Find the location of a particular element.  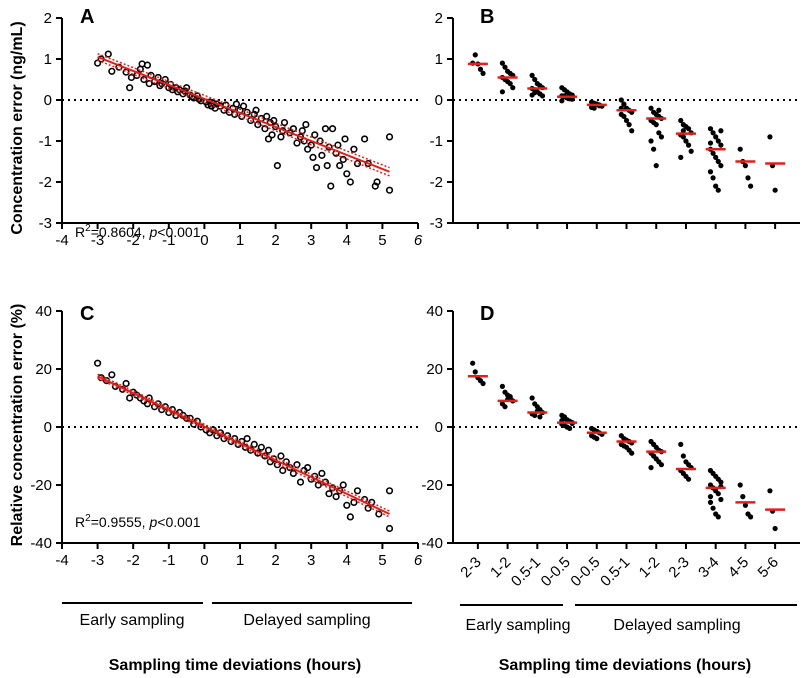

y-tick-label-a: 2 is located at coordinates (48, 18).